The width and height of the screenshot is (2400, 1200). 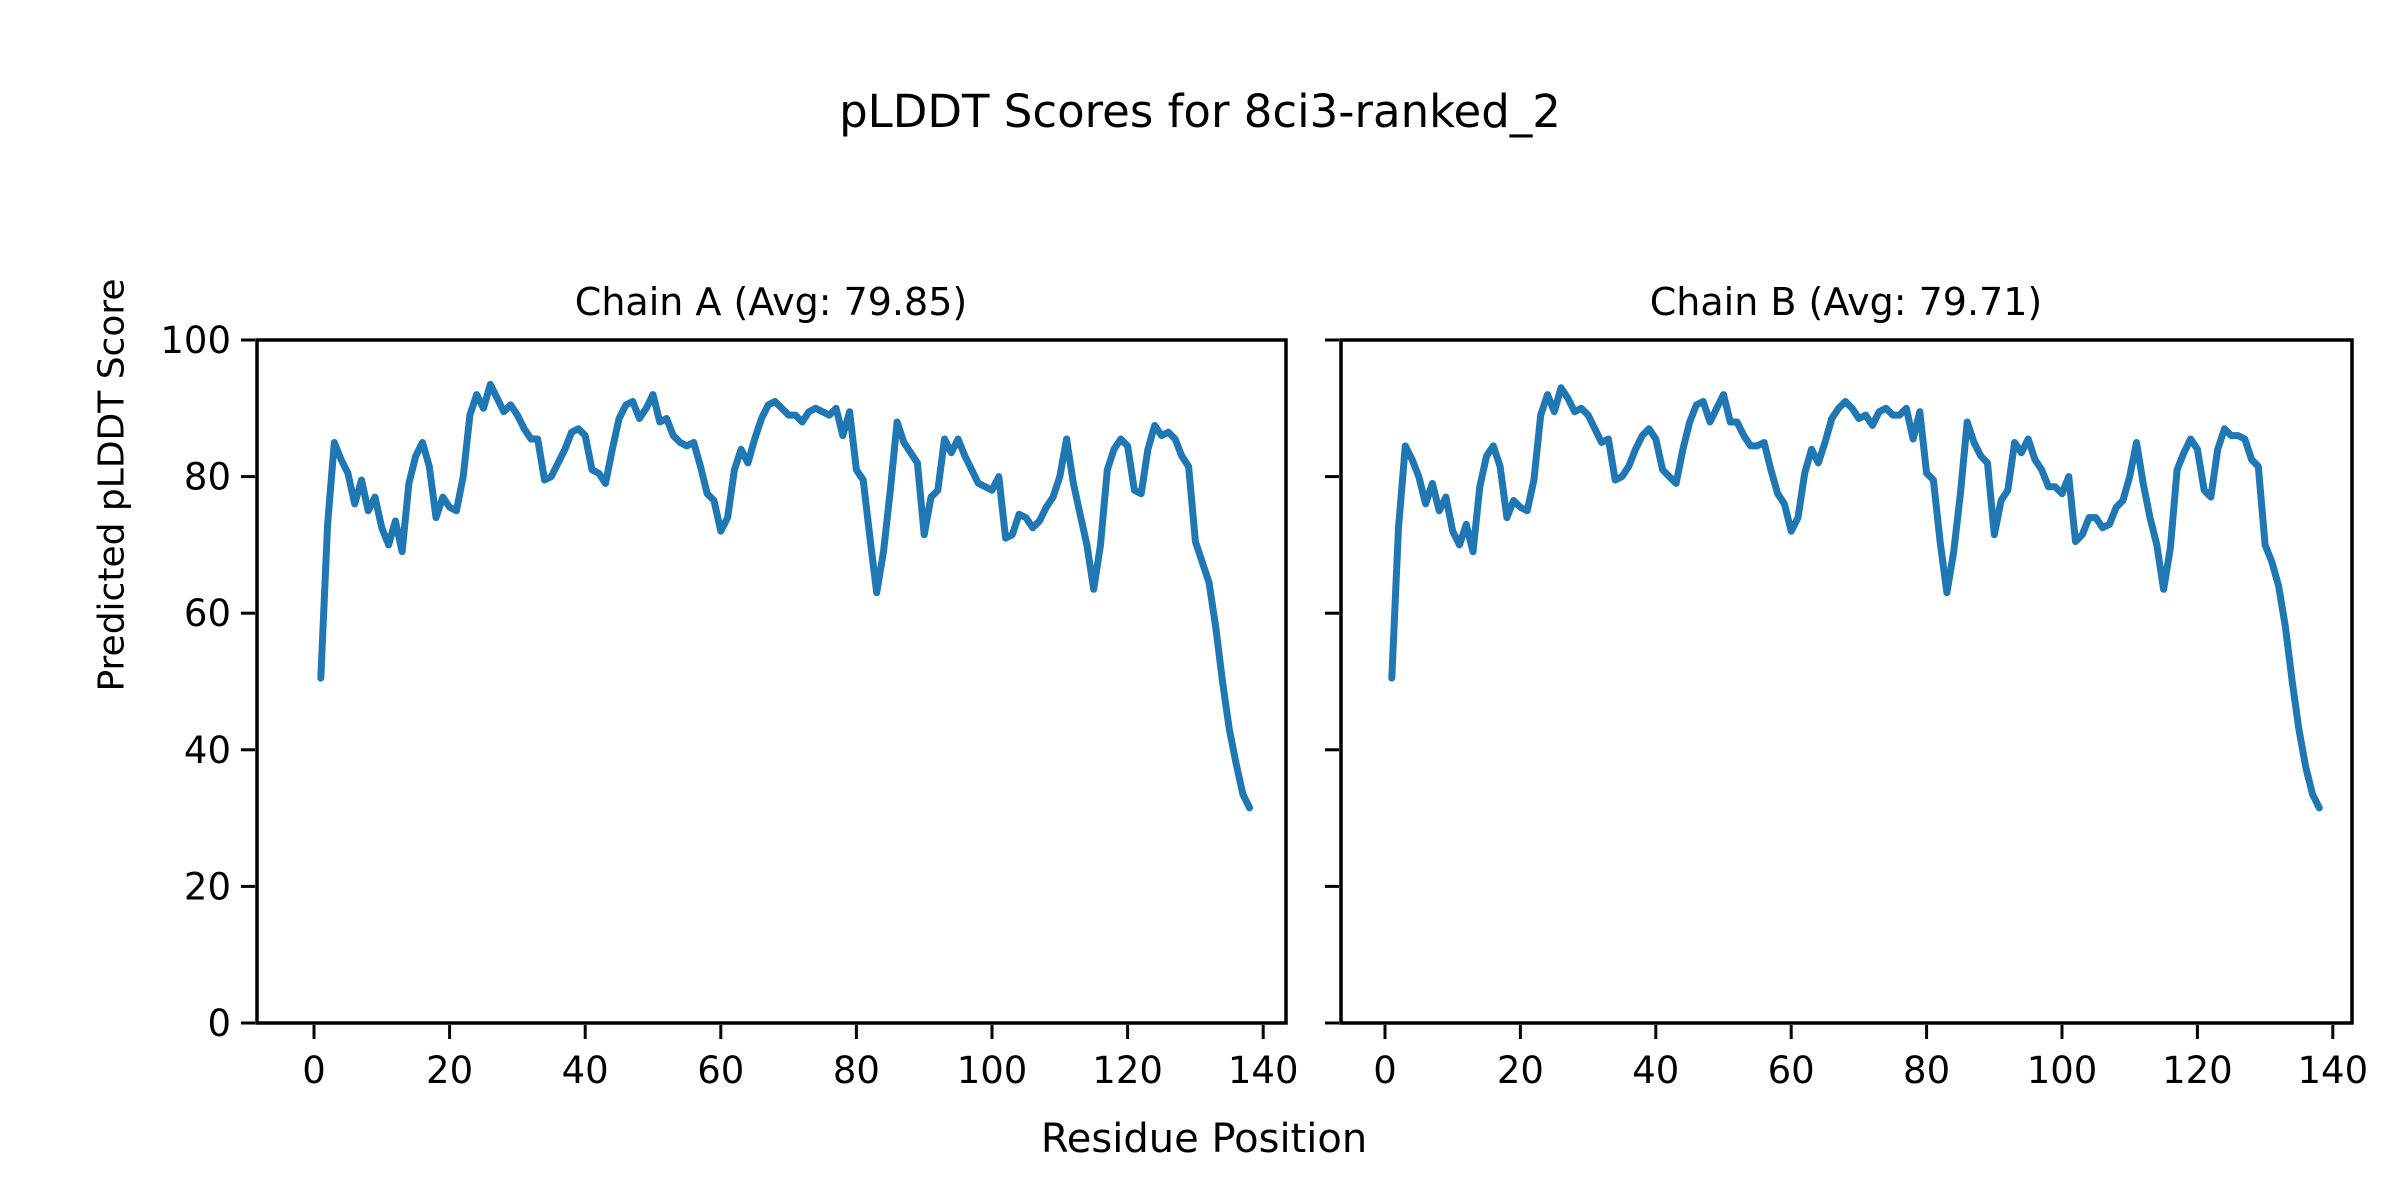 What do you see at coordinates (585, 1070) in the screenshot?
I see `x-tick-label-chain-a: 40` at bounding box center [585, 1070].